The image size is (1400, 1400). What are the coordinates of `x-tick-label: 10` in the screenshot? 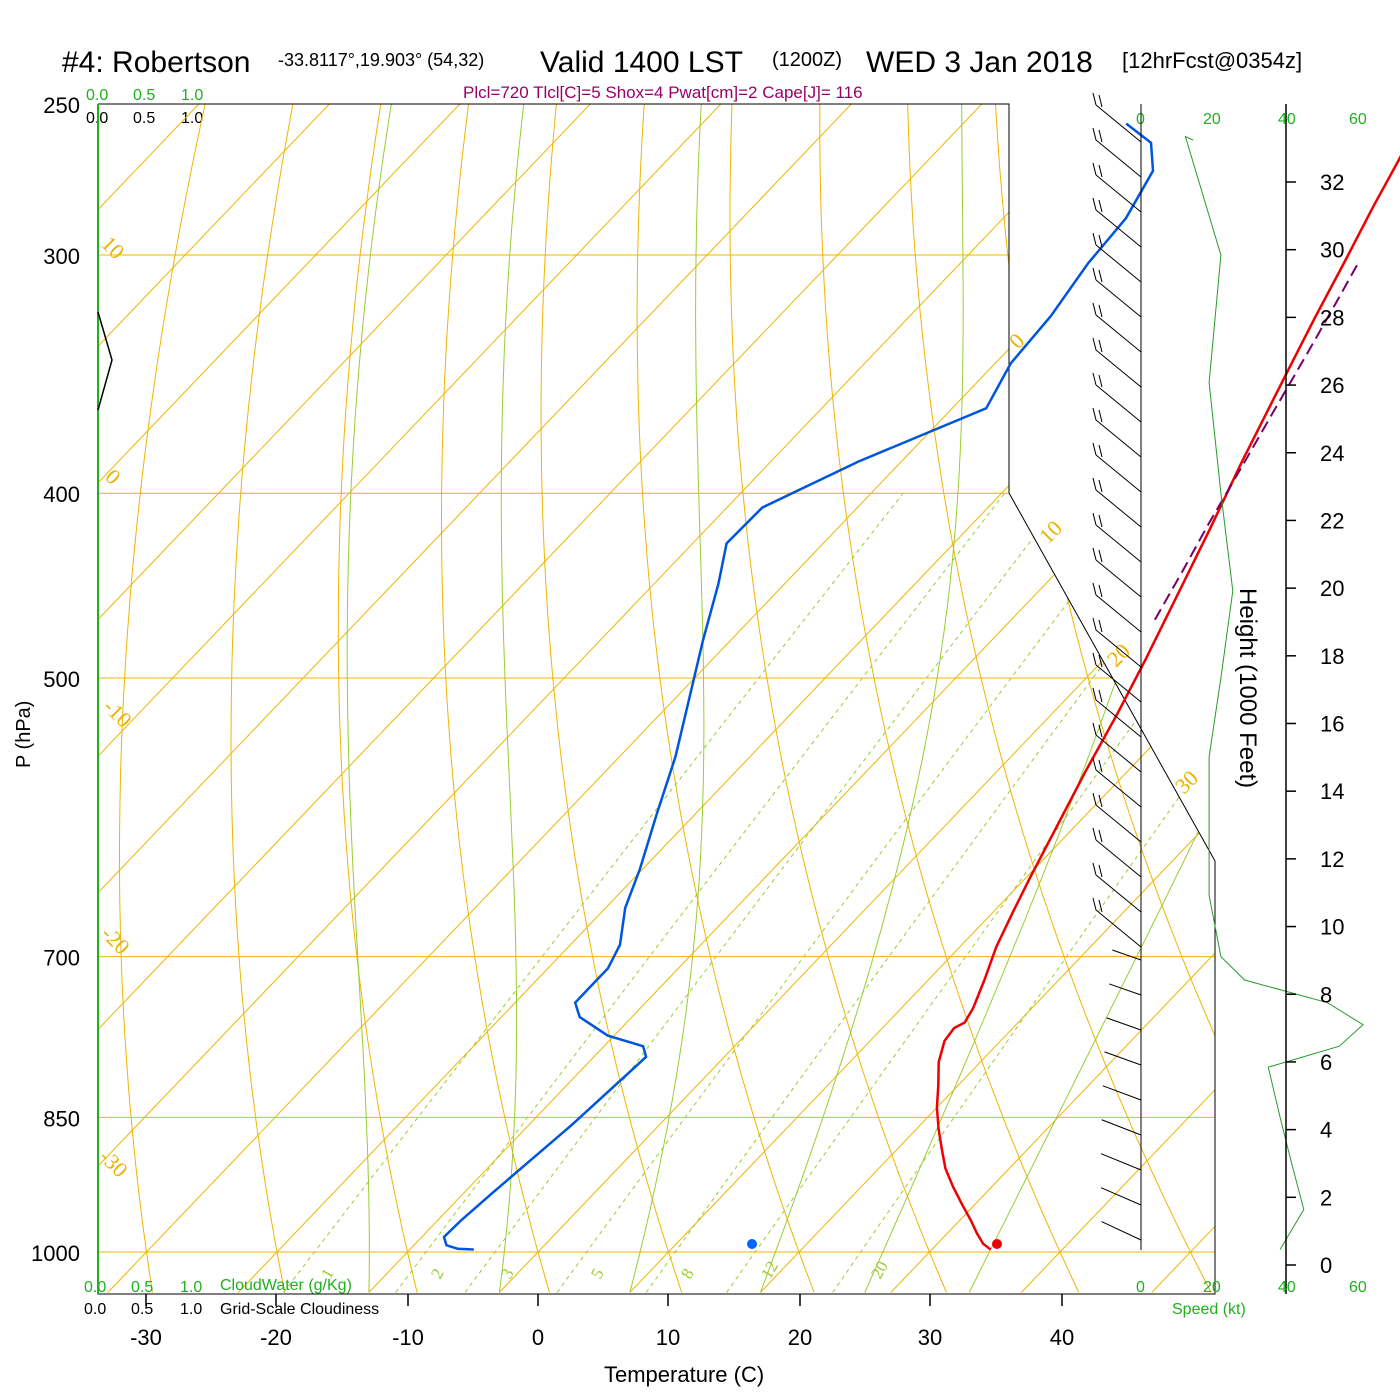 It's located at (668, 1337).